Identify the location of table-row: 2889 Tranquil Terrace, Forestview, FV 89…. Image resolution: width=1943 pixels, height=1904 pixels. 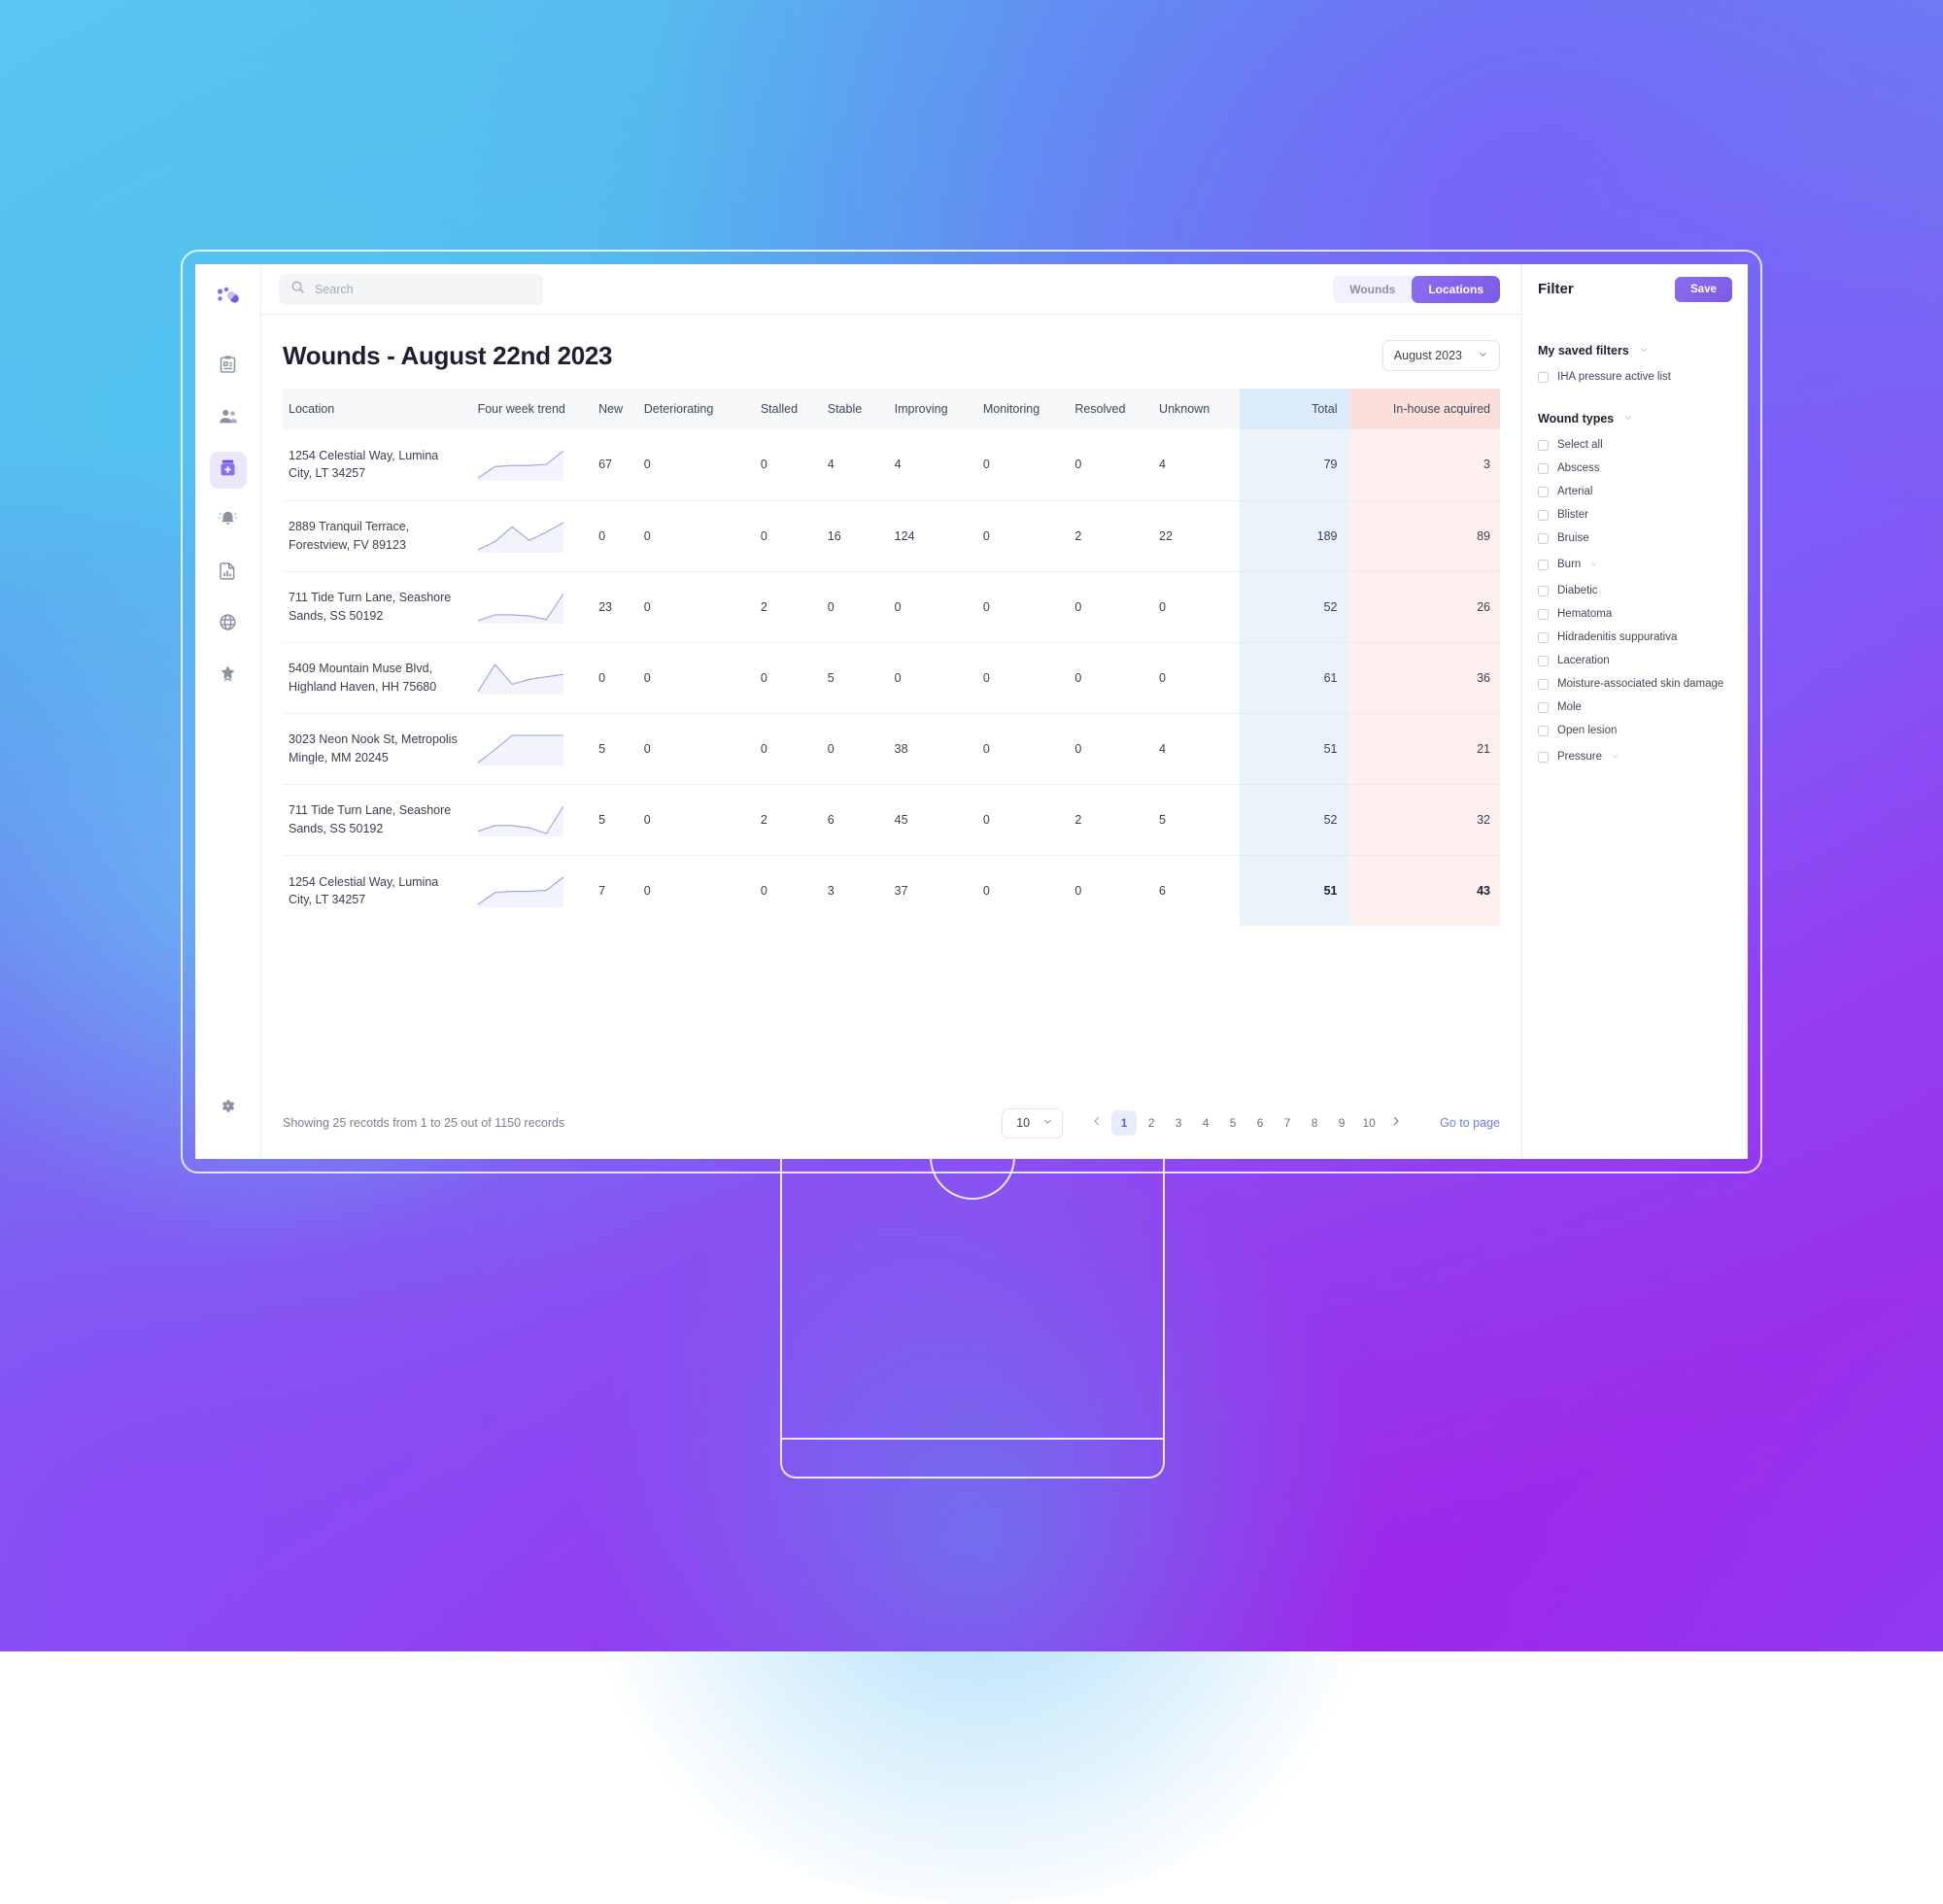
(892, 535).